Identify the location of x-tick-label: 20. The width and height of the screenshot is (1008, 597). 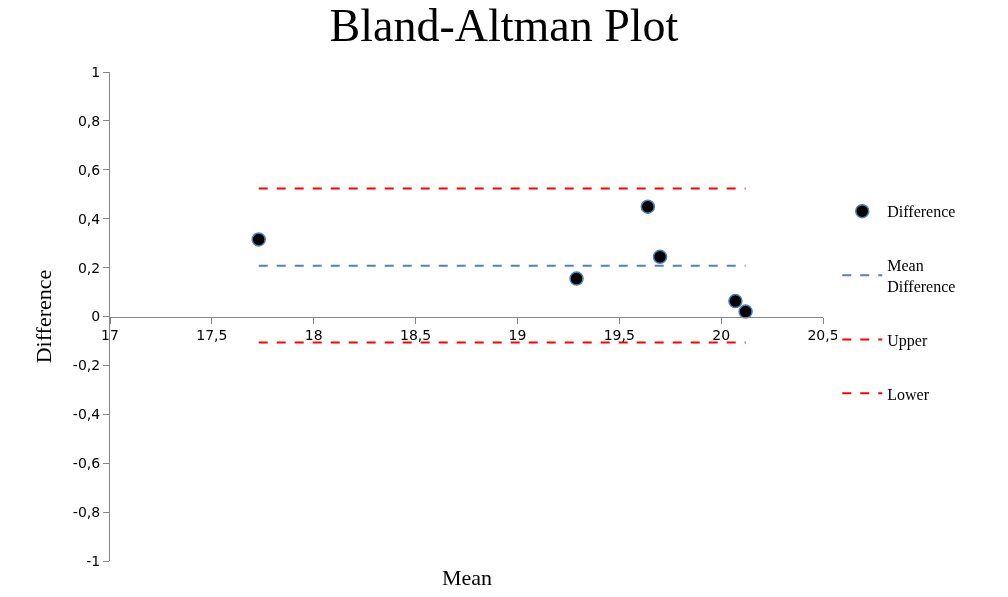
(721, 335).